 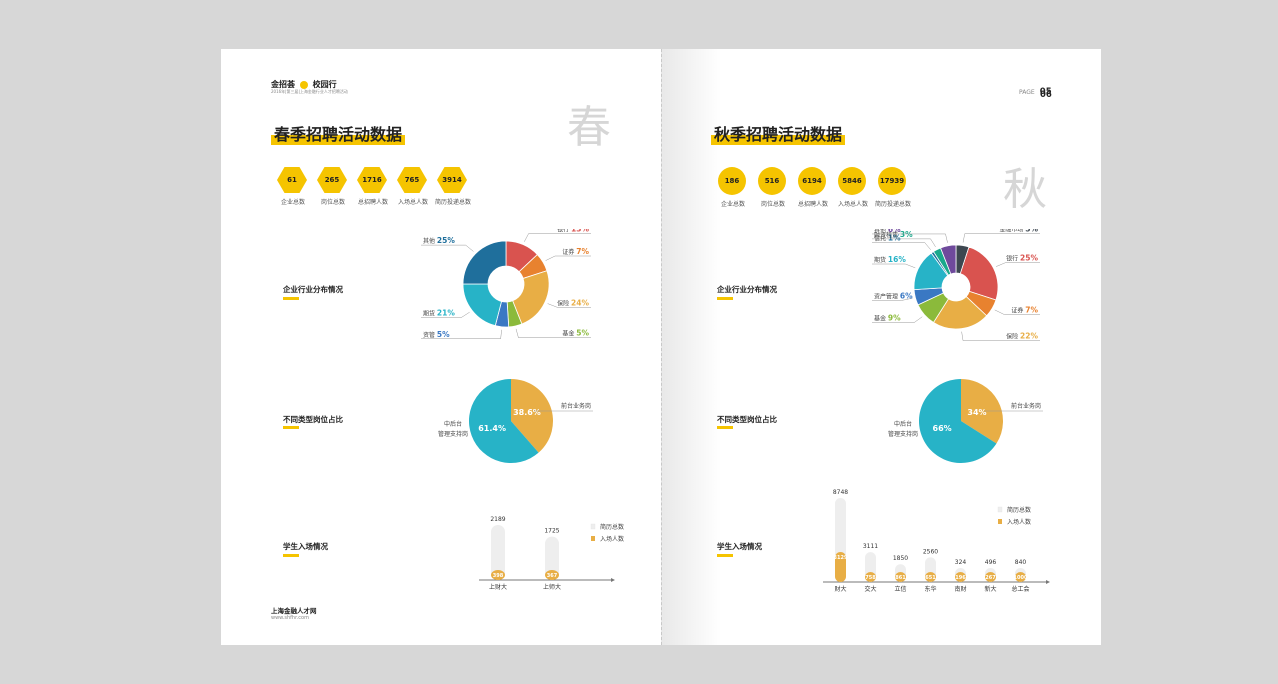 What do you see at coordinates (612, 539) in the screenshot?
I see `legend-label: 入场人数` at bounding box center [612, 539].